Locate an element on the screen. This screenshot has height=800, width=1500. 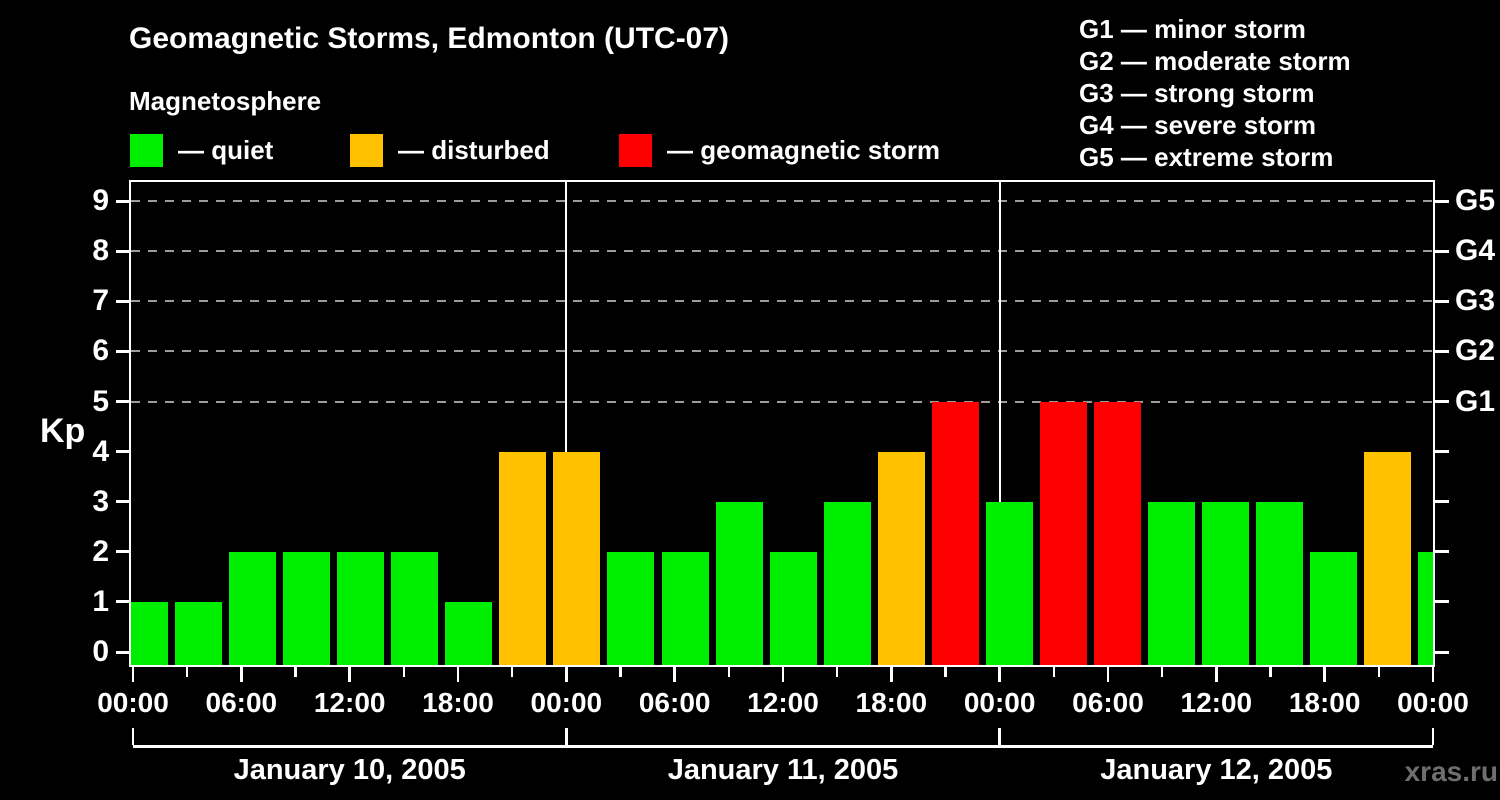
storm-scale-axis-label: G1 is located at coordinates (1475, 401).